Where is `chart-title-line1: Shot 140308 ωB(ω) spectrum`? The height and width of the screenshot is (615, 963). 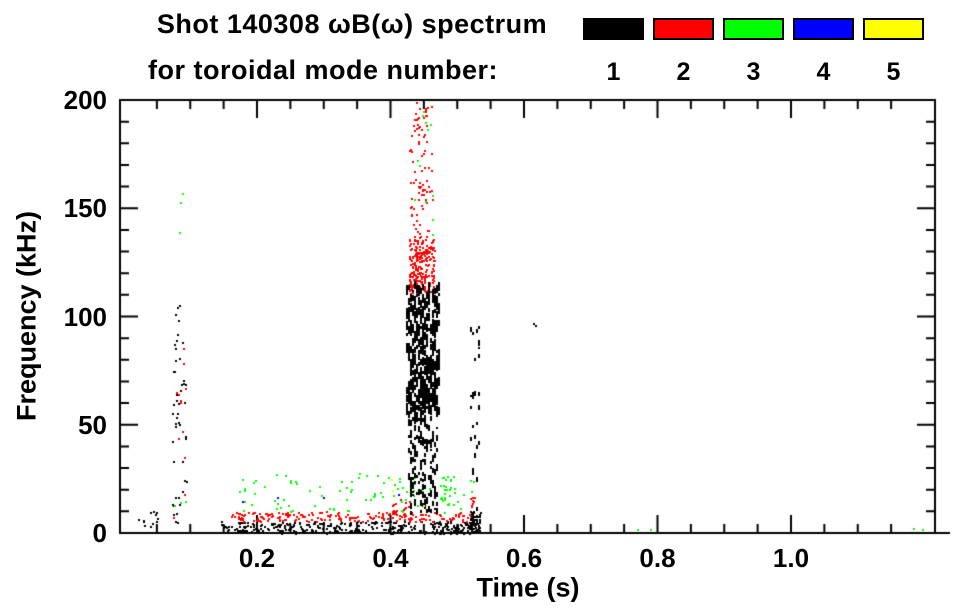 chart-title-line1: Shot 140308 ωB(ω) spectrum is located at coordinates (352, 24).